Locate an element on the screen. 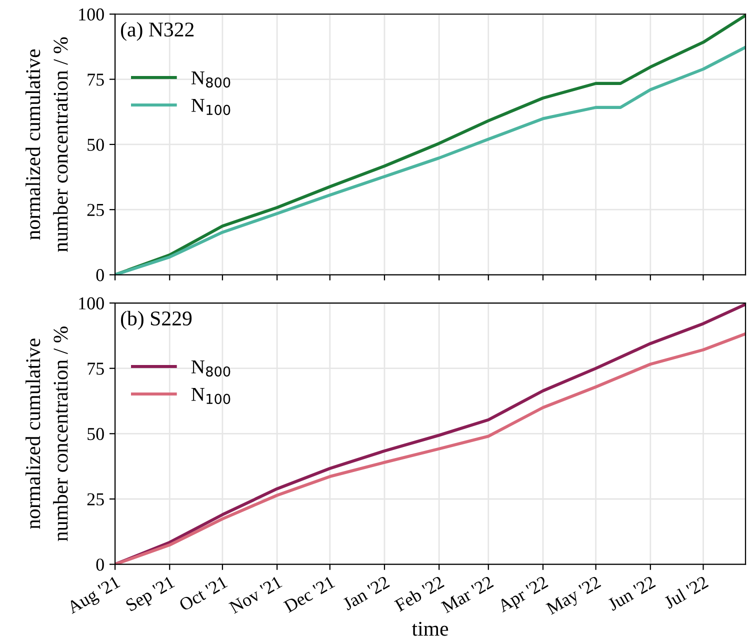 The height and width of the screenshot is (642, 747). x-tick-label: Sep '21 is located at coordinates (151, 595).